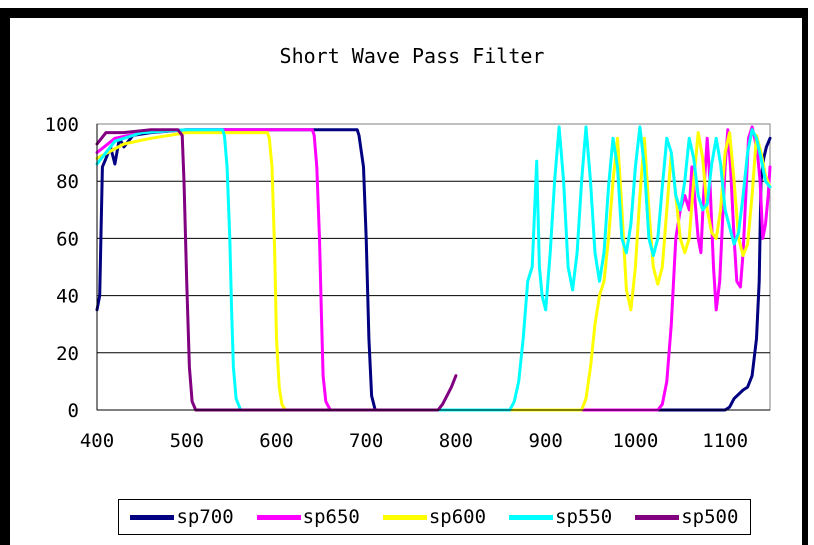 The width and height of the screenshot is (814, 545). What do you see at coordinates (62, 125) in the screenshot?
I see `y-tick-label: 100` at bounding box center [62, 125].